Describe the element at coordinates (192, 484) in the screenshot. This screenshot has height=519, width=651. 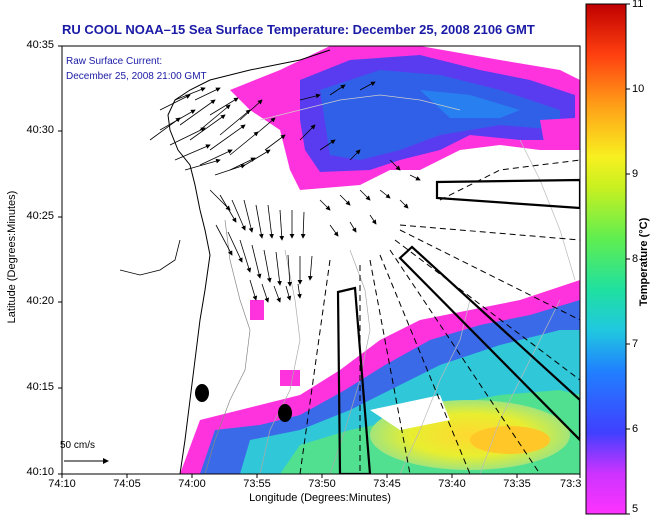
I see `x-tick-label: 74:00` at that location.